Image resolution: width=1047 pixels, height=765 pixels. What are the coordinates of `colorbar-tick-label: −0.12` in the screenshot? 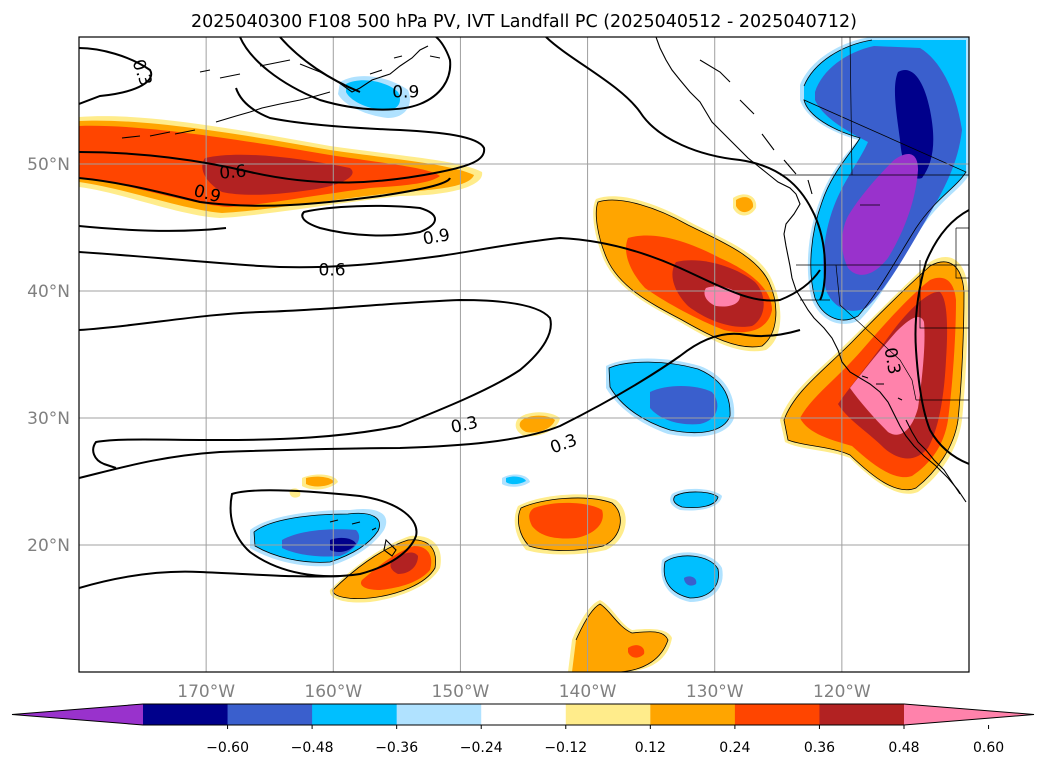 It's located at (565, 748).